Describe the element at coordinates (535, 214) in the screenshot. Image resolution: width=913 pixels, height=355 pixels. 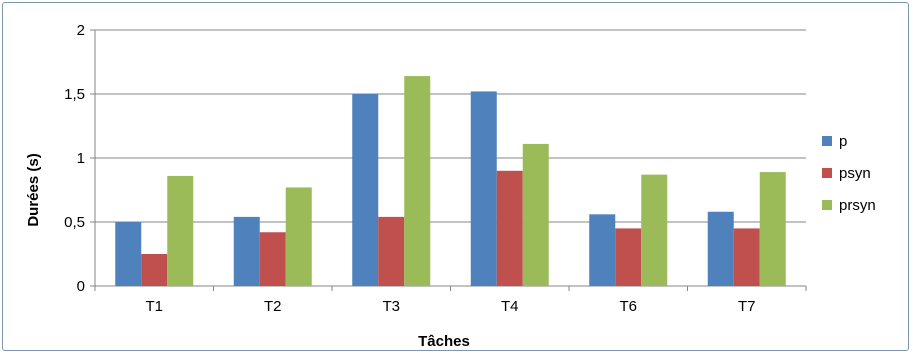
I see `bar-prsyn-T4` at that location.